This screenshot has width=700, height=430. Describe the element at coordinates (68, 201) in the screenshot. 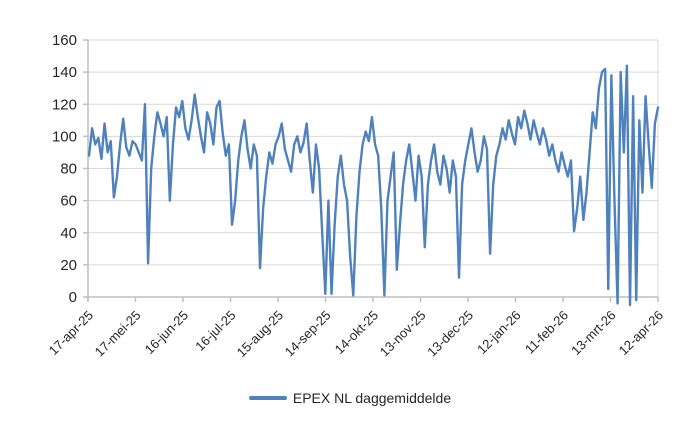

I see `svg-text: 60` at that location.